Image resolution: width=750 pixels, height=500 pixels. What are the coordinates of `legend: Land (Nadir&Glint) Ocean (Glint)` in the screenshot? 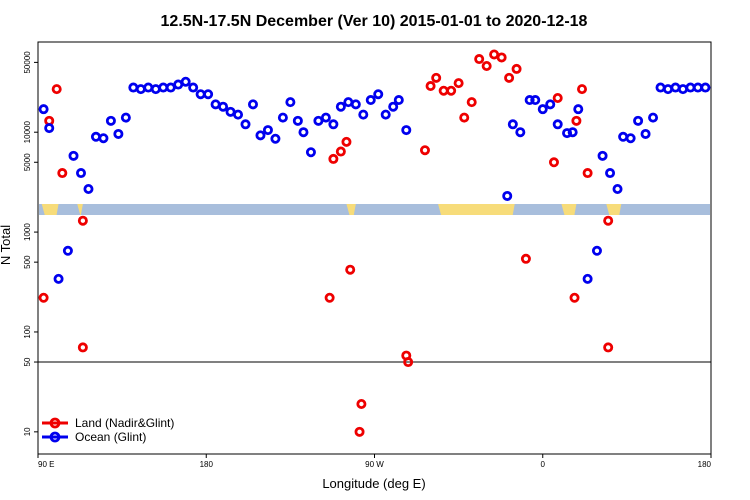 It's located at (108, 430).